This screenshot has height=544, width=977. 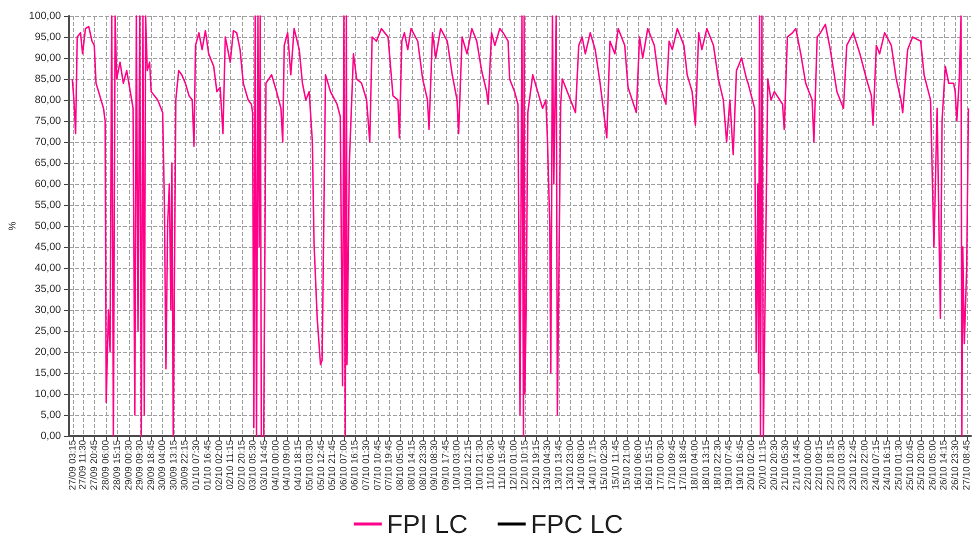 I want to click on x-tick-label: 03/10 14:45, so click(x=264, y=465).